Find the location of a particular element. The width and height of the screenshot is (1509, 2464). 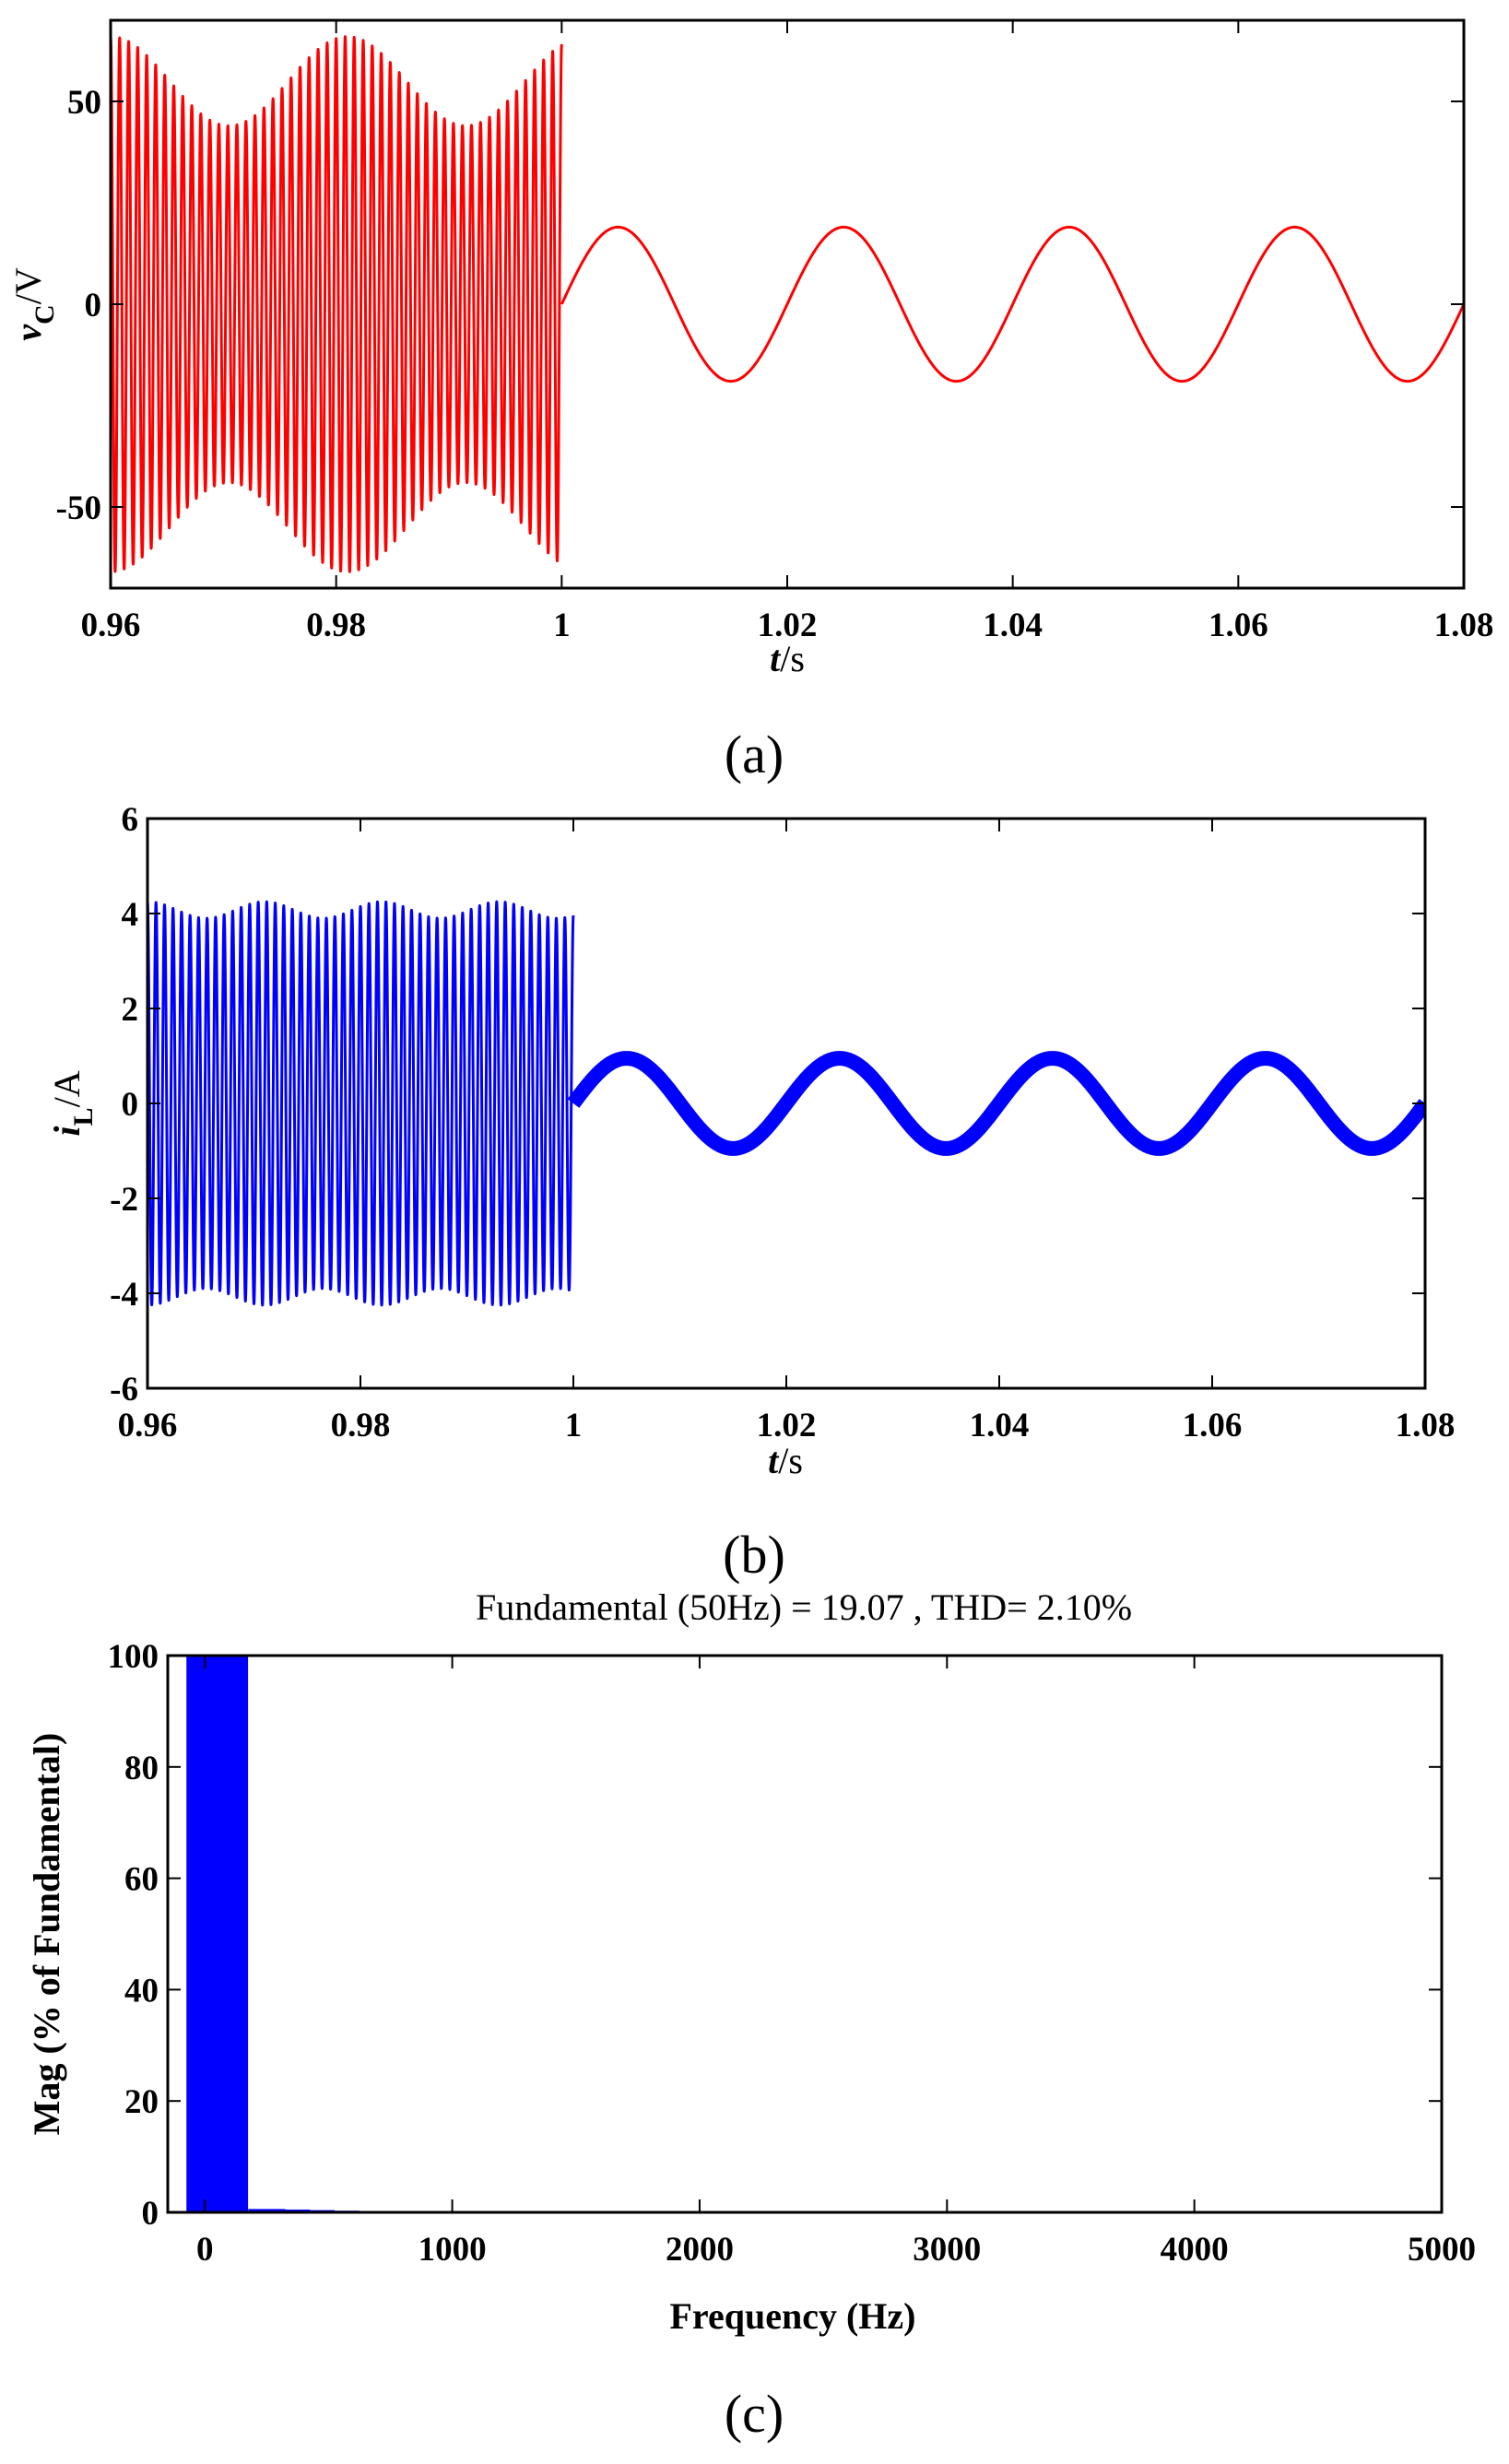

y-tick-label: 80 is located at coordinates (141, 1769).